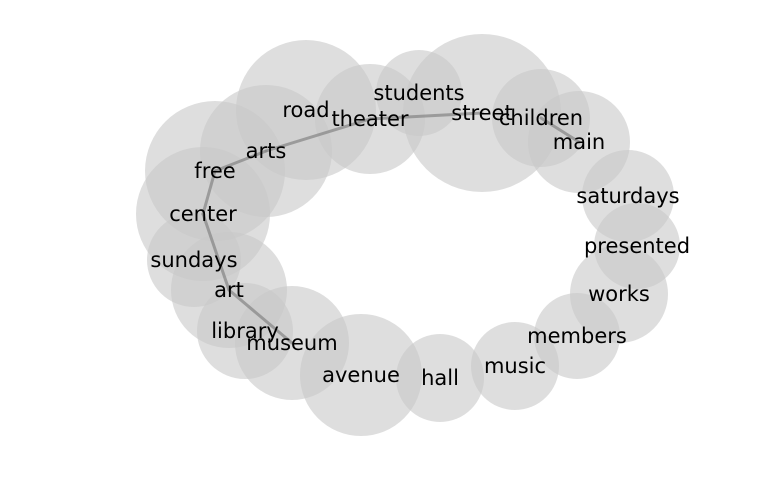 This screenshot has width=768, height=500. Describe the element at coordinates (577, 336) in the screenshot. I see `label-members: members` at that location.